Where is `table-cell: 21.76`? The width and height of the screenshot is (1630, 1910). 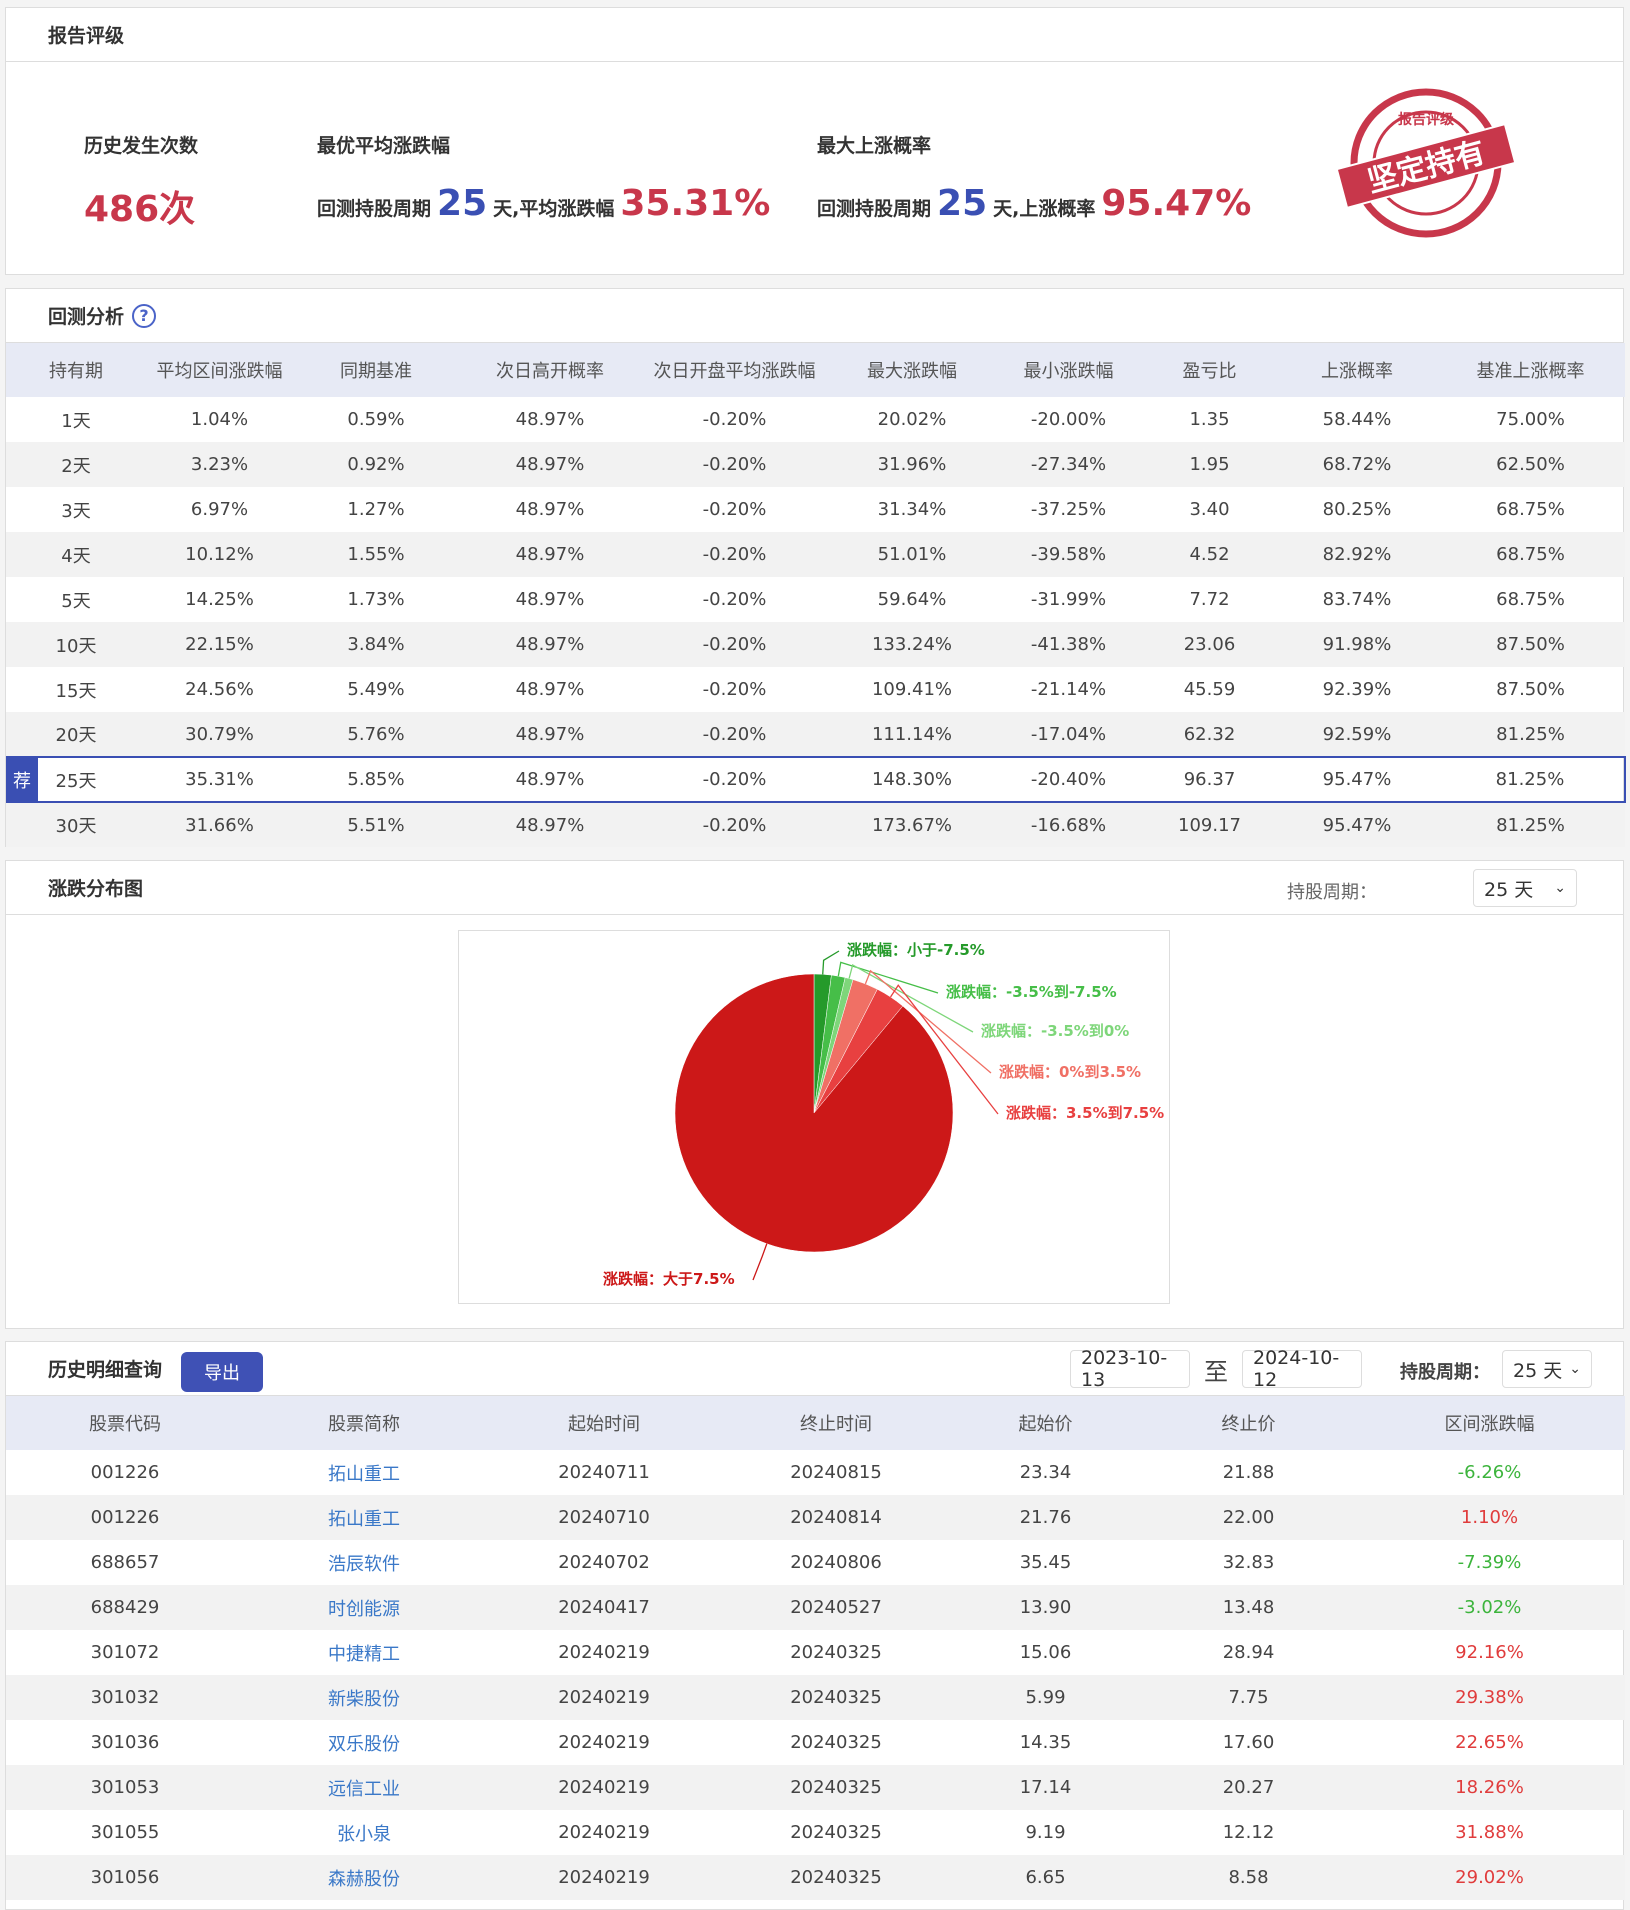 table-cell: 21.76 is located at coordinates (1045, 1517).